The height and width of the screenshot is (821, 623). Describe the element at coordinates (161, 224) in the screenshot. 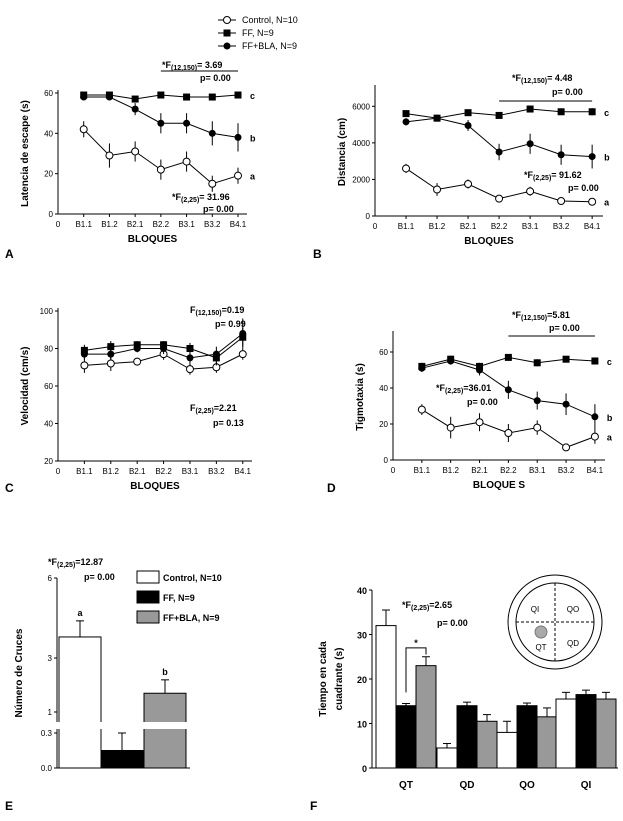

I see `x-tick-label-a: B2.2` at that location.